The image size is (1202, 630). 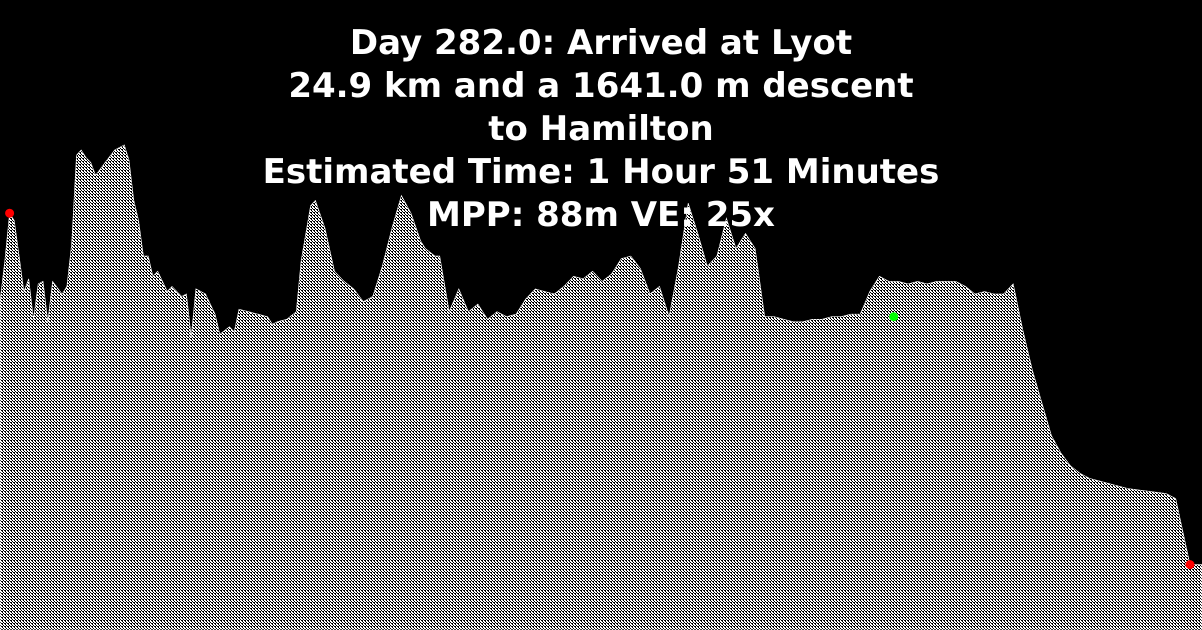 What do you see at coordinates (894, 317) in the screenshot?
I see `mid-marker` at bounding box center [894, 317].